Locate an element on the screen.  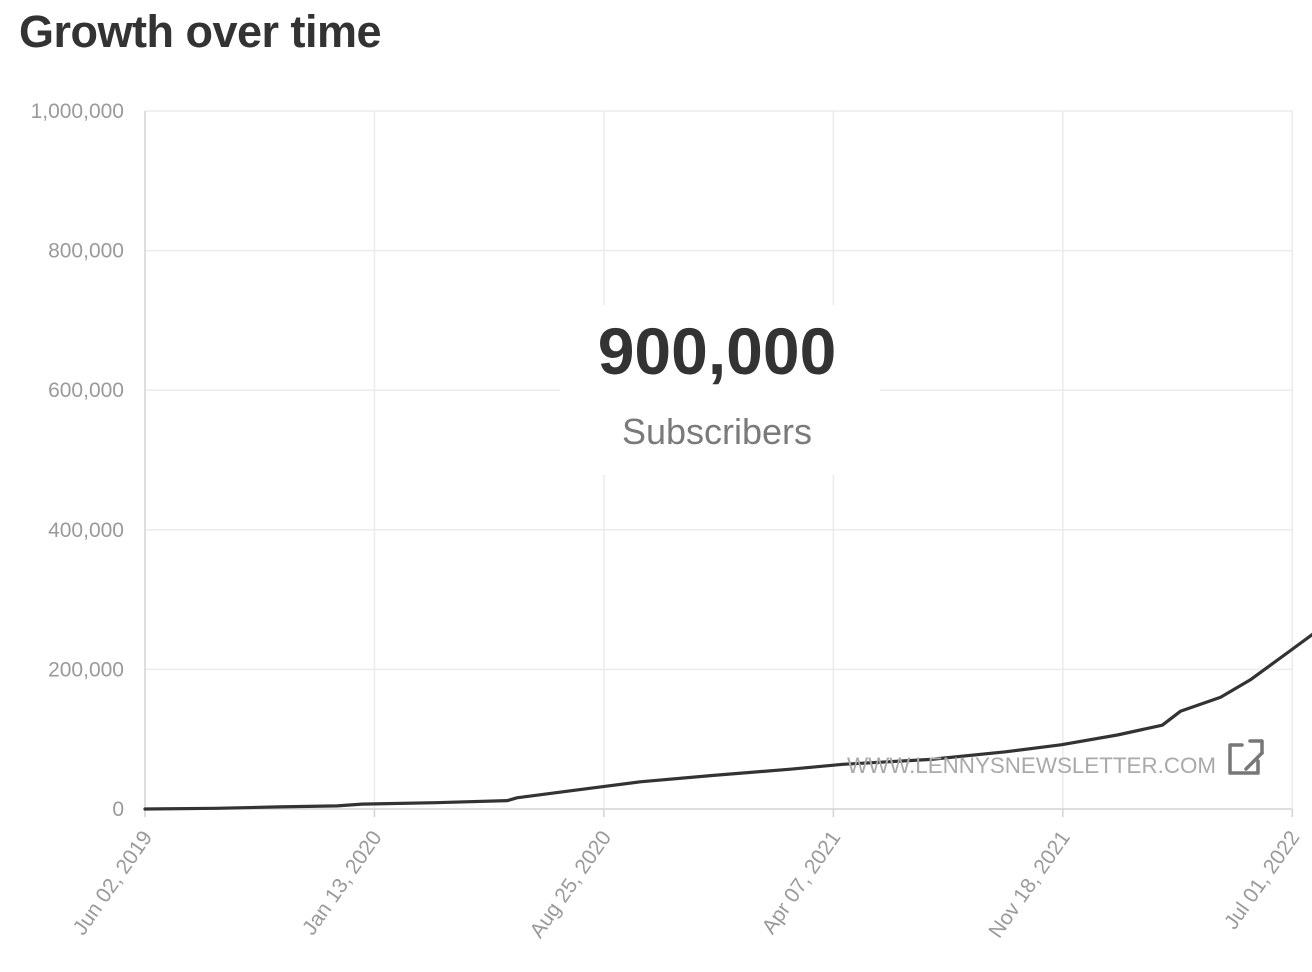
x-tick-label: Nov 18, 2021 is located at coordinates (1029, 885).